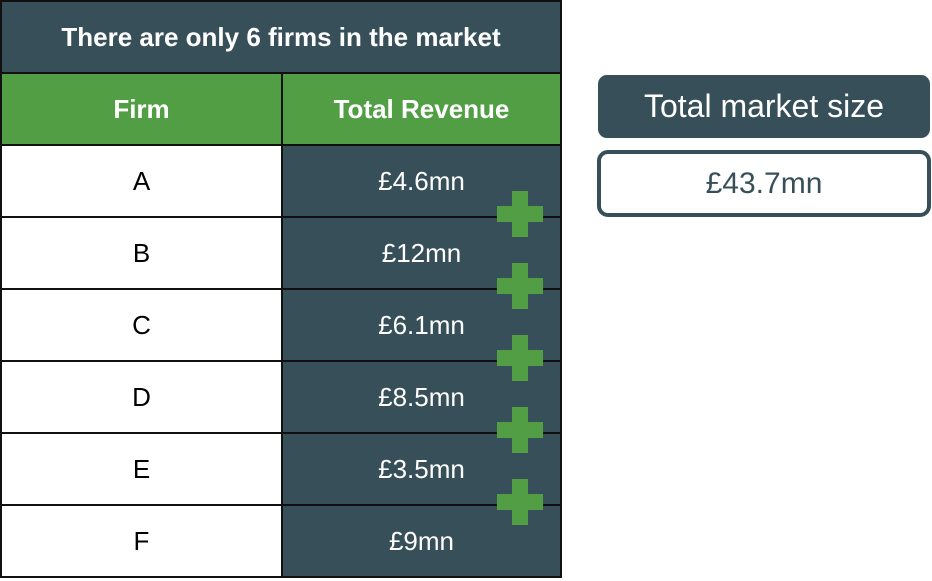 The width and height of the screenshot is (932, 581). What do you see at coordinates (141, 397) in the screenshot?
I see `firm-cell: D` at bounding box center [141, 397].